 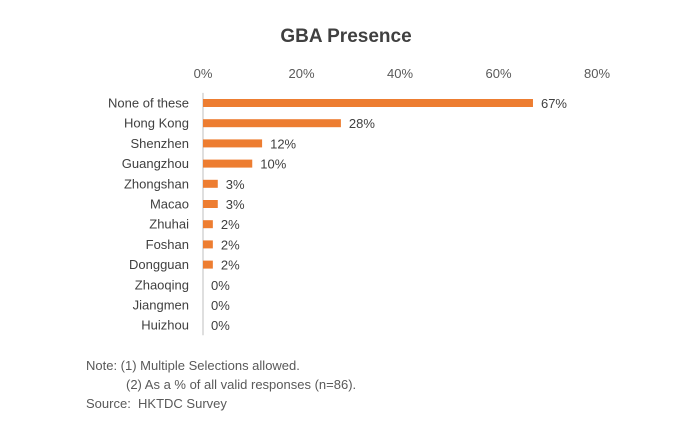 I want to click on x-axis-ticks: 0% 20% 40% 60% 80%, so click(x=402, y=73).